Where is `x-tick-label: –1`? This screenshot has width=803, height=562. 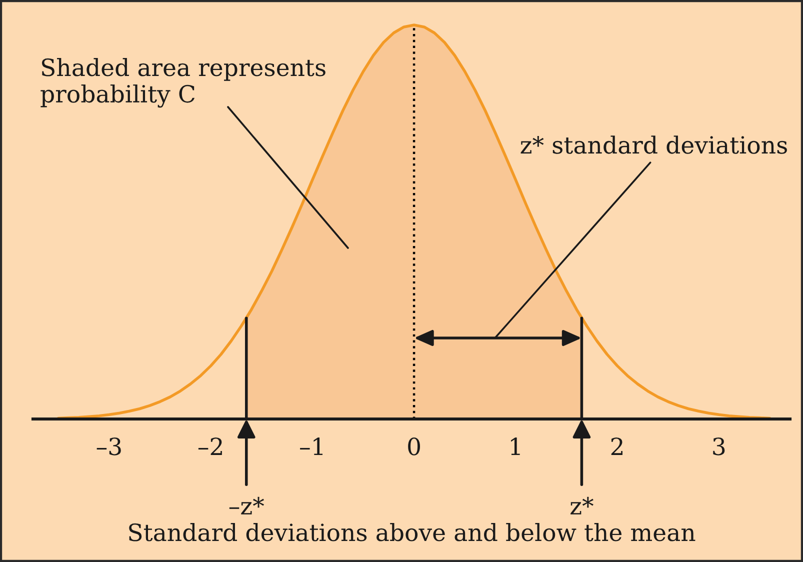 x-tick-label: –1 is located at coordinates (311, 446).